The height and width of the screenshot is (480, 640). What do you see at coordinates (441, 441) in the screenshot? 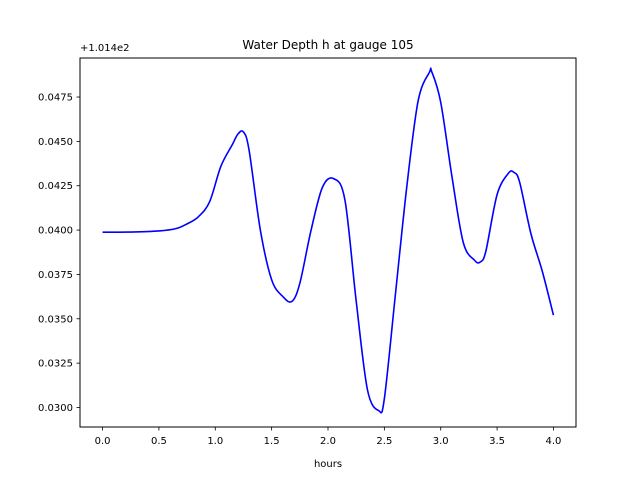
I see `x-tick-label: 3.0` at bounding box center [441, 441].